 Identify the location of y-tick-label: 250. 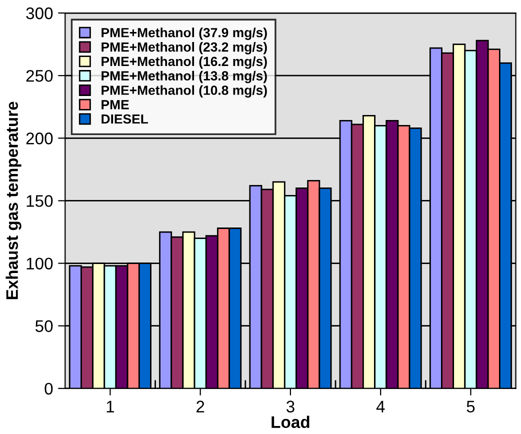
(39, 76).